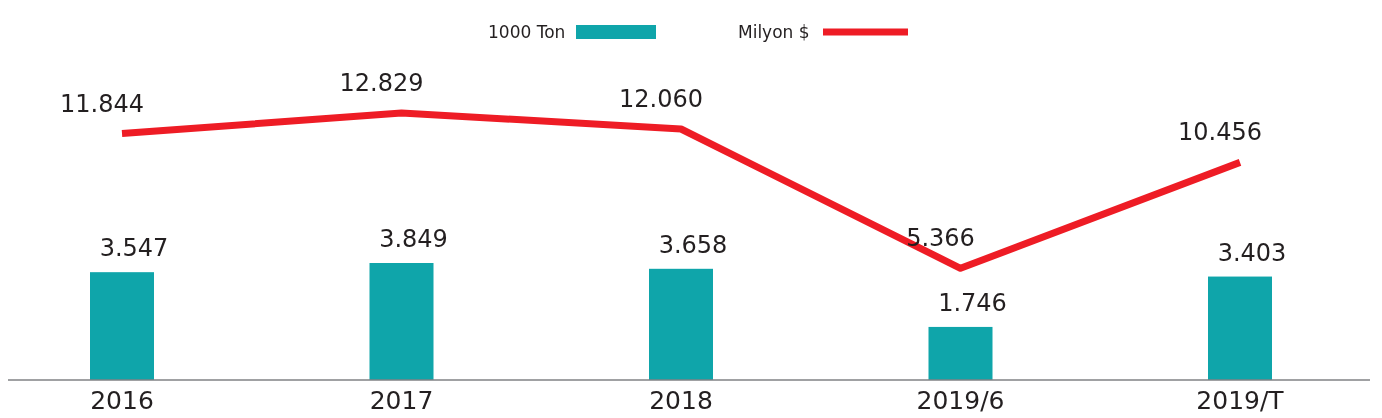 The height and width of the screenshot is (418, 1382). Describe the element at coordinates (401, 400) in the screenshot. I see `x-tick-label: 2017` at that location.